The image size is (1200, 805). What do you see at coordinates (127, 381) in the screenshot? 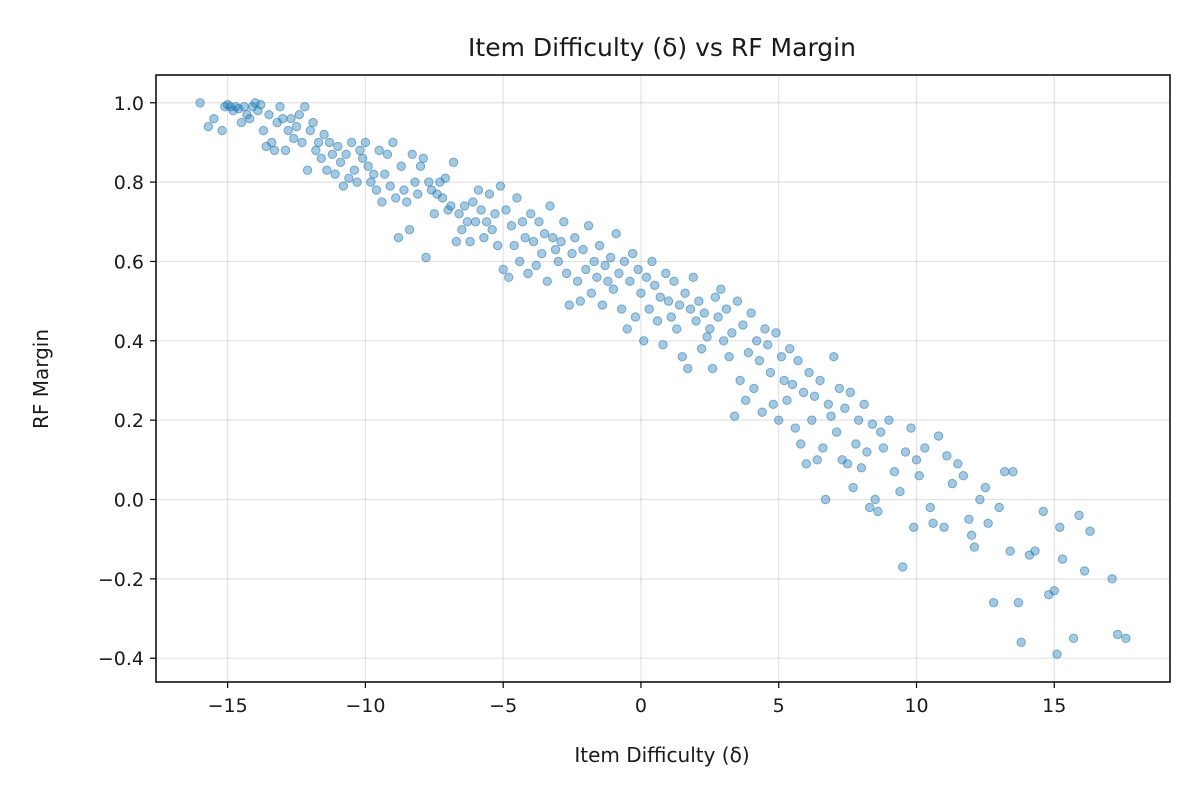
I see `y-axis-ticks: −0.4 −0.2 0.0 0.2 0.4 0.6 0.8 1.0` at bounding box center [127, 381].